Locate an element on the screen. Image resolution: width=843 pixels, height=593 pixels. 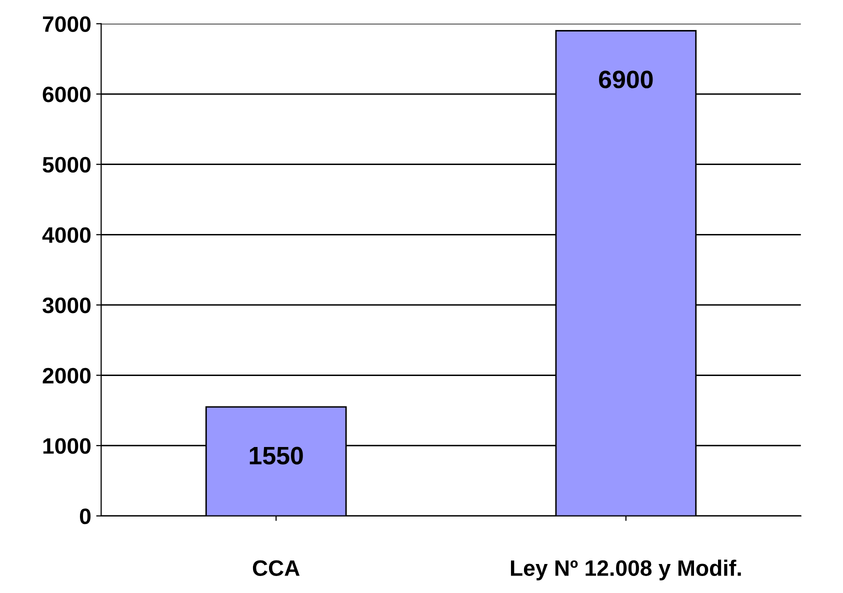
y-tick-label: 4000 is located at coordinates (66, 235).